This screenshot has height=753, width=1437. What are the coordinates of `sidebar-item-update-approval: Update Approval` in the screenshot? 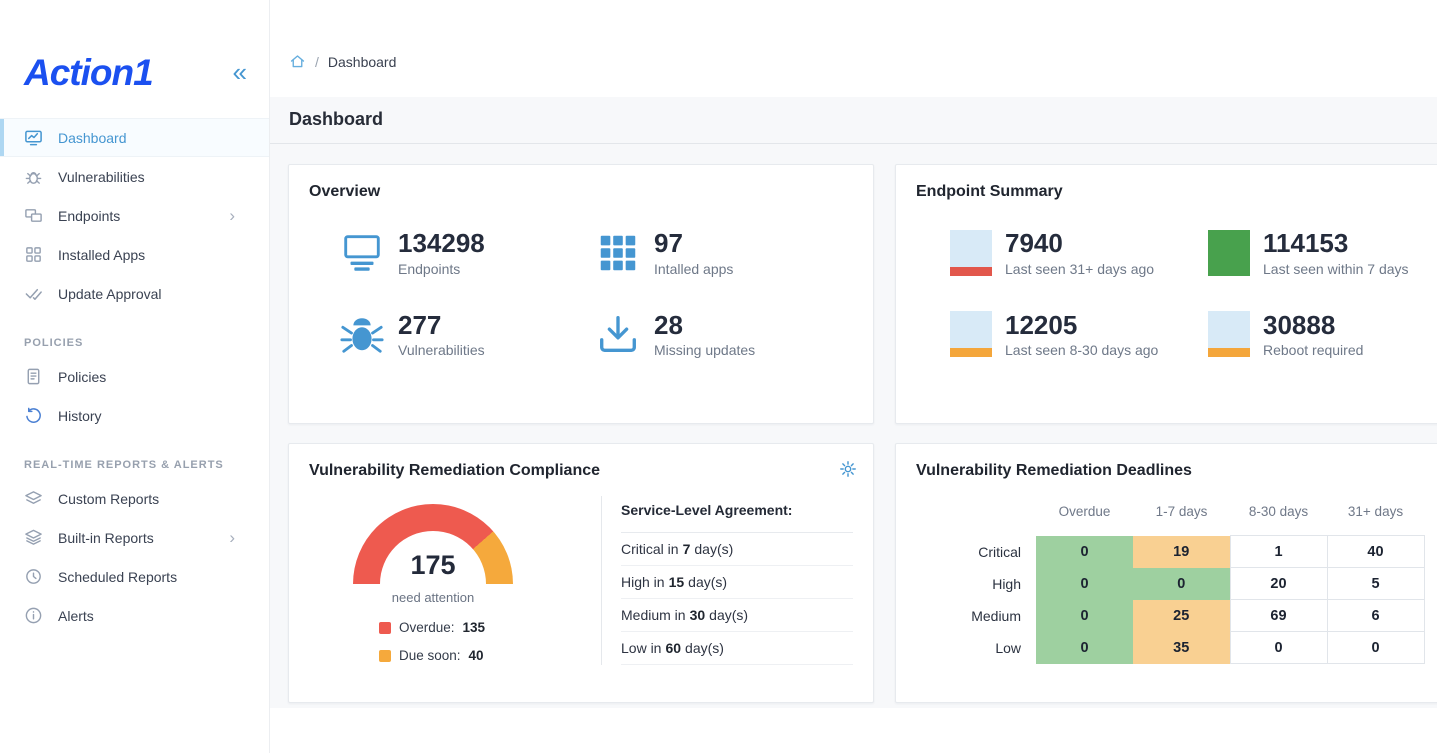 It's located at (134, 293).